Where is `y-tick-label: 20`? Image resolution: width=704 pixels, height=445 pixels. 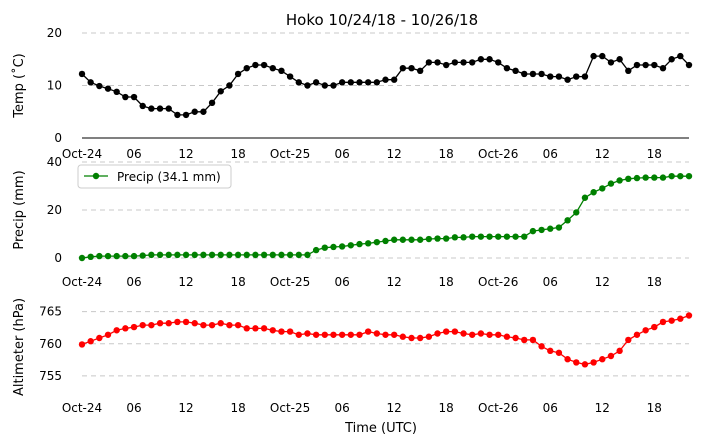
y-tick-label: 20 is located at coordinates (54, 210).